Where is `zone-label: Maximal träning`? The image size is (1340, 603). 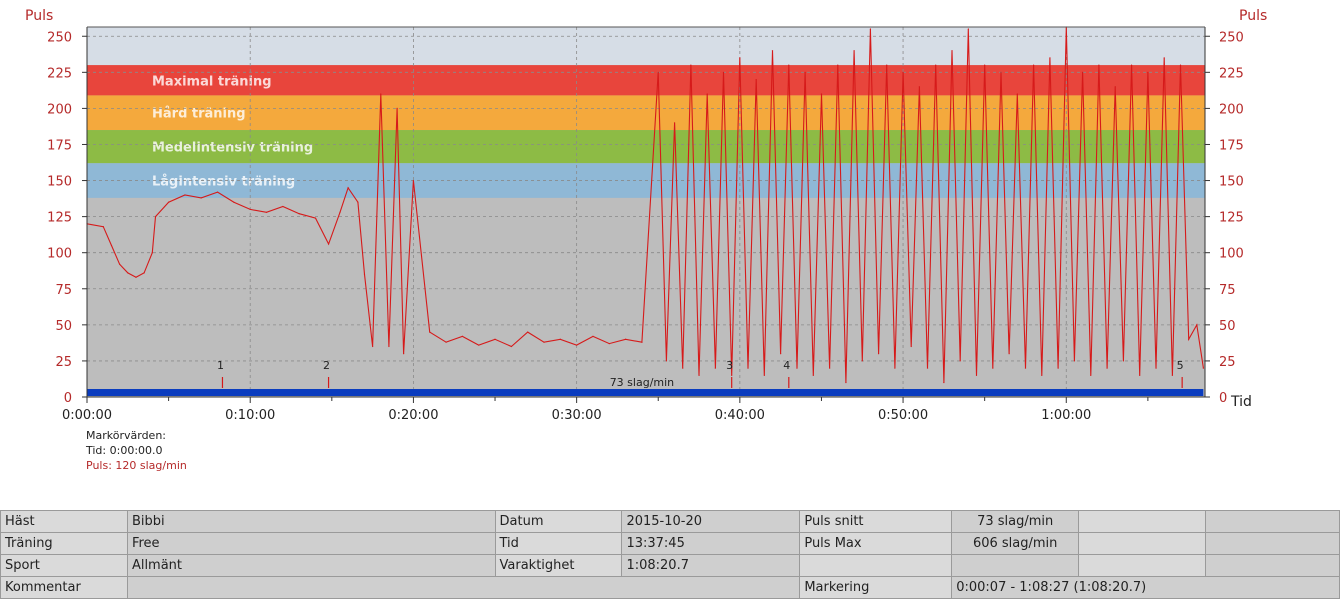 zone-label: Maximal träning is located at coordinates (212, 81).